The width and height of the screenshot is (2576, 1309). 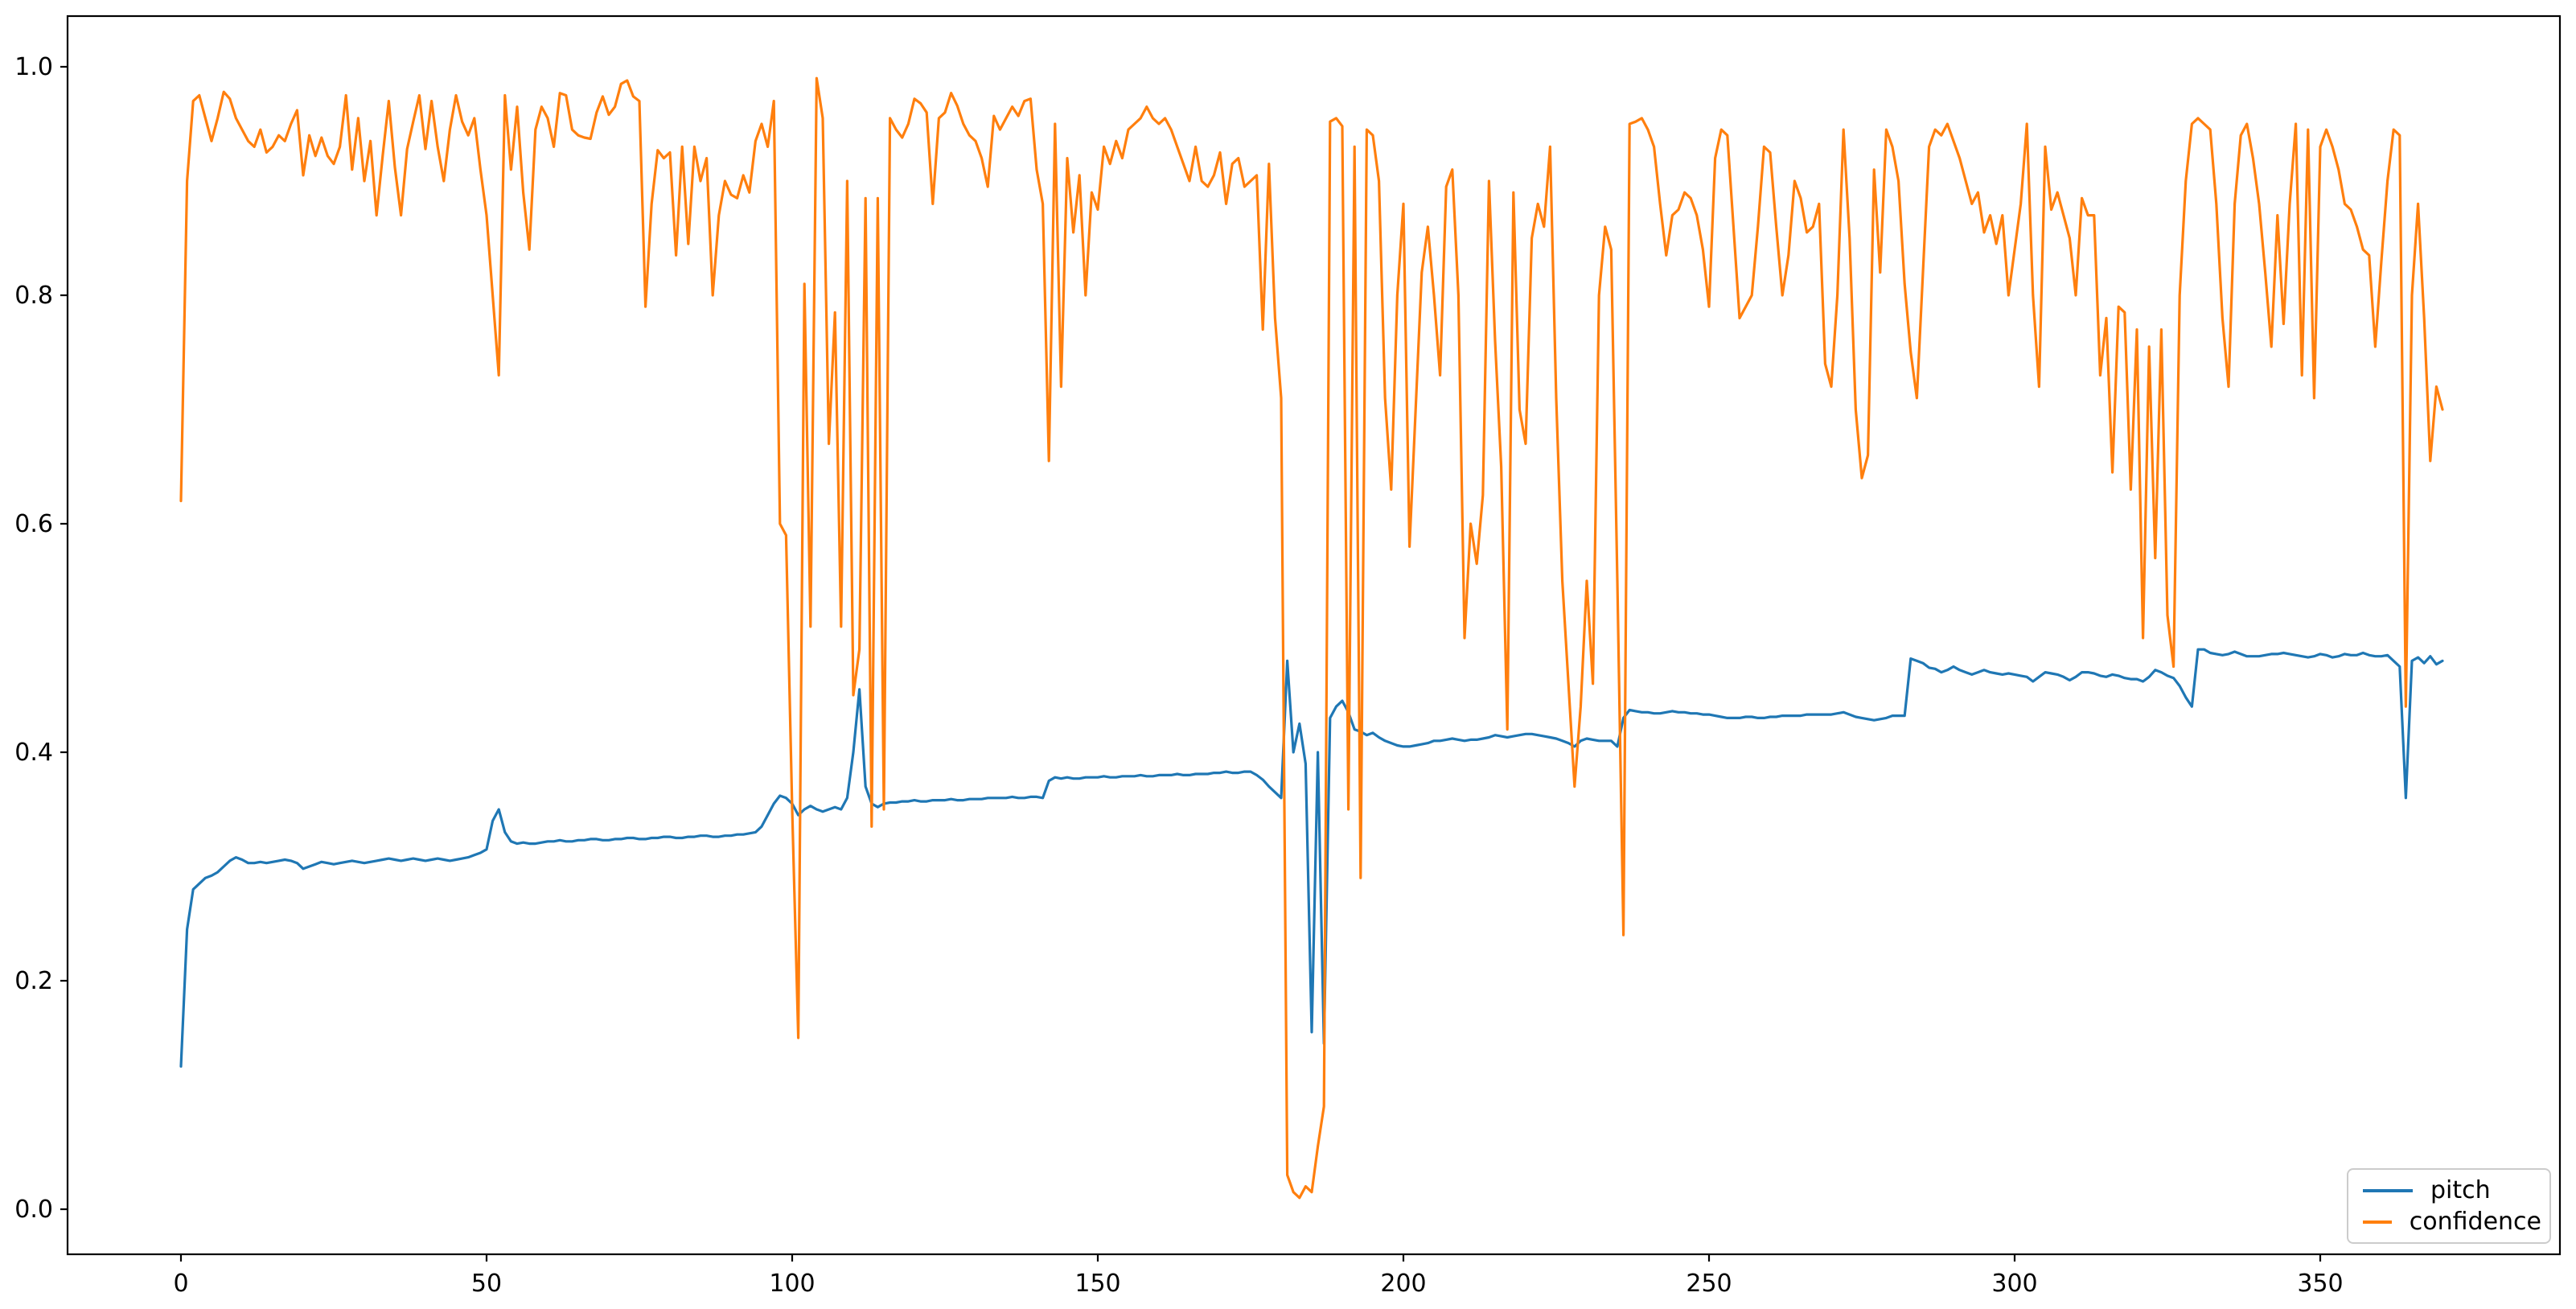 I want to click on y-tick-label: 0.6, so click(x=33, y=524).